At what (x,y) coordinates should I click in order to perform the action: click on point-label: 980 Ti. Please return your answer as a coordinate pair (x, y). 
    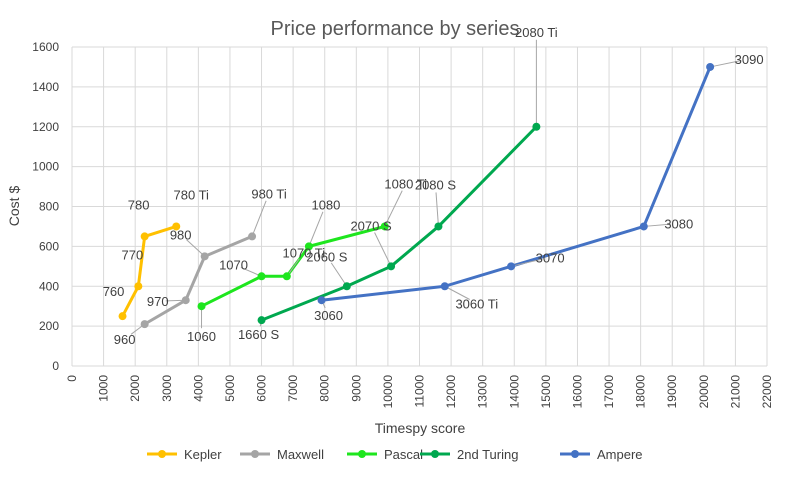
    Looking at the image, I should click on (269, 193).